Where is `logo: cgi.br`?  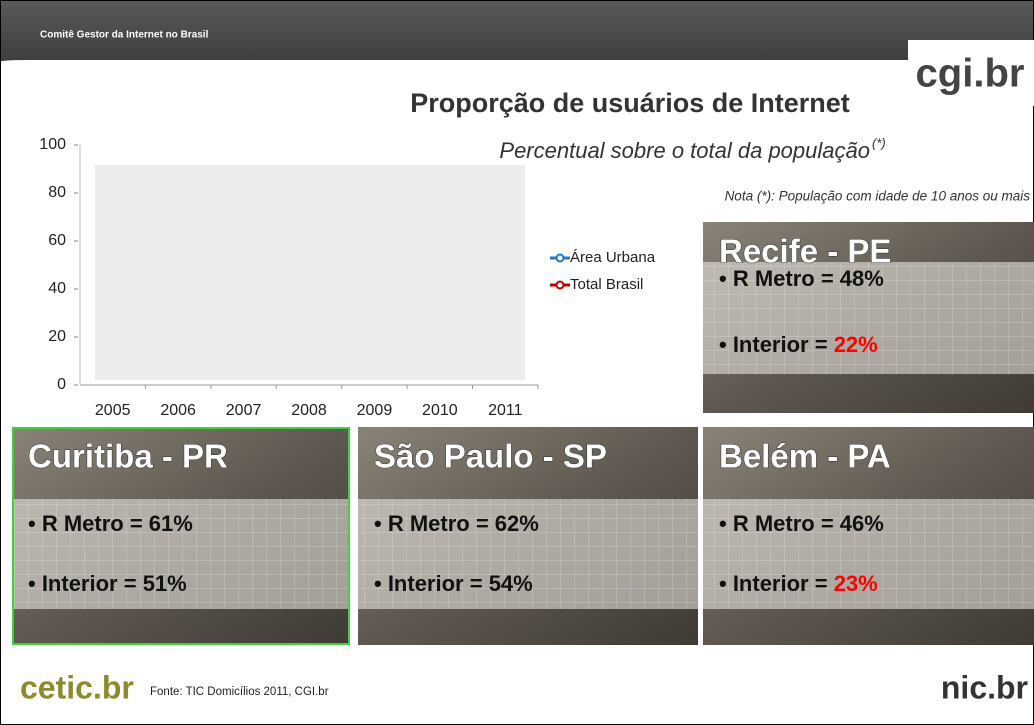 logo: cgi.br is located at coordinates (970, 74).